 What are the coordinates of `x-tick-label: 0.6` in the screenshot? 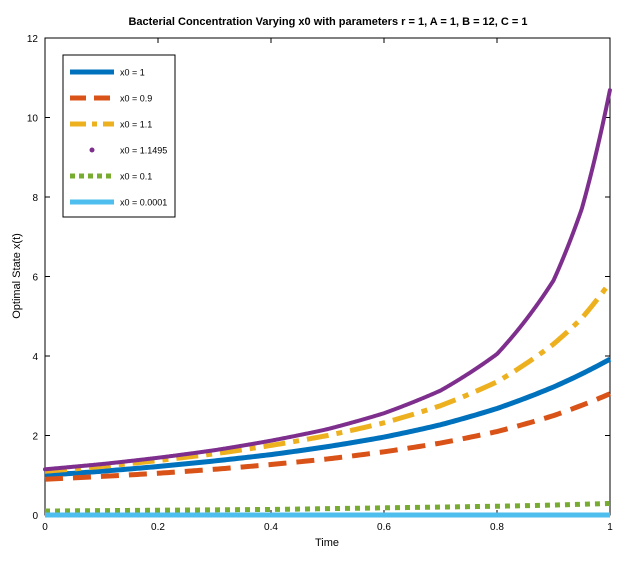 It's located at (384, 527).